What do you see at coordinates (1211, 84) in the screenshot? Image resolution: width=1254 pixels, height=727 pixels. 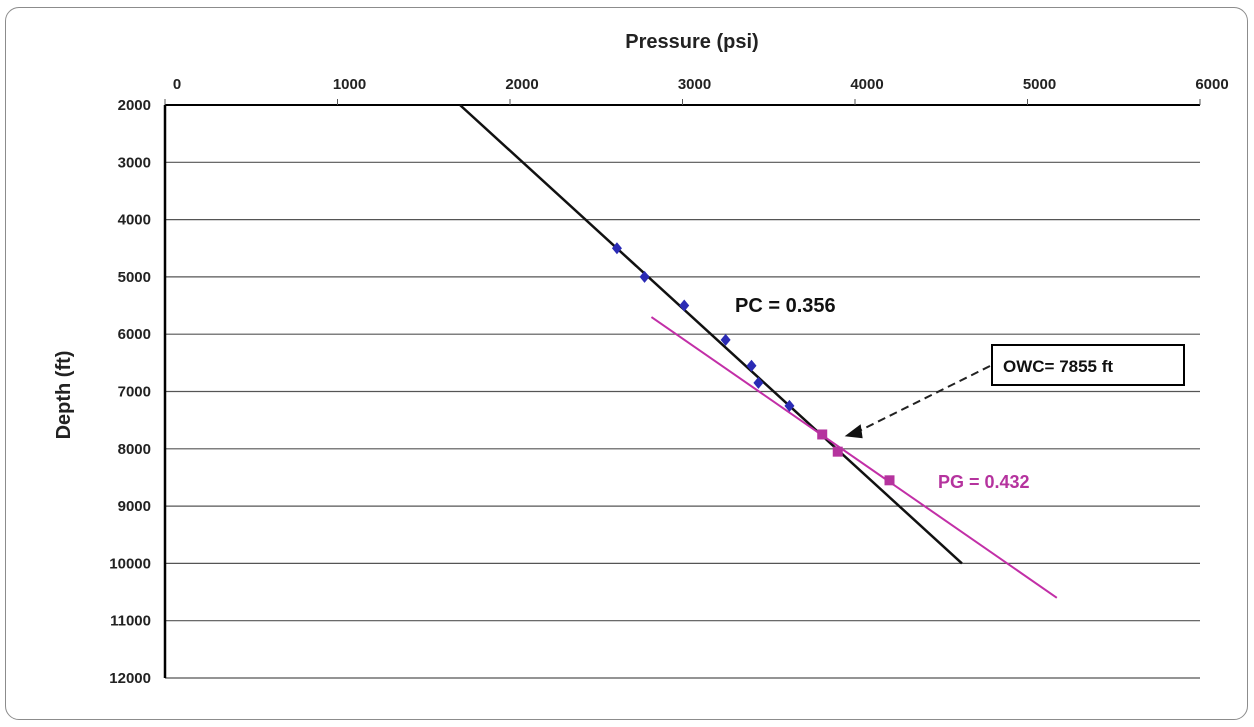 I see `x-tick-label: 6000` at bounding box center [1211, 84].